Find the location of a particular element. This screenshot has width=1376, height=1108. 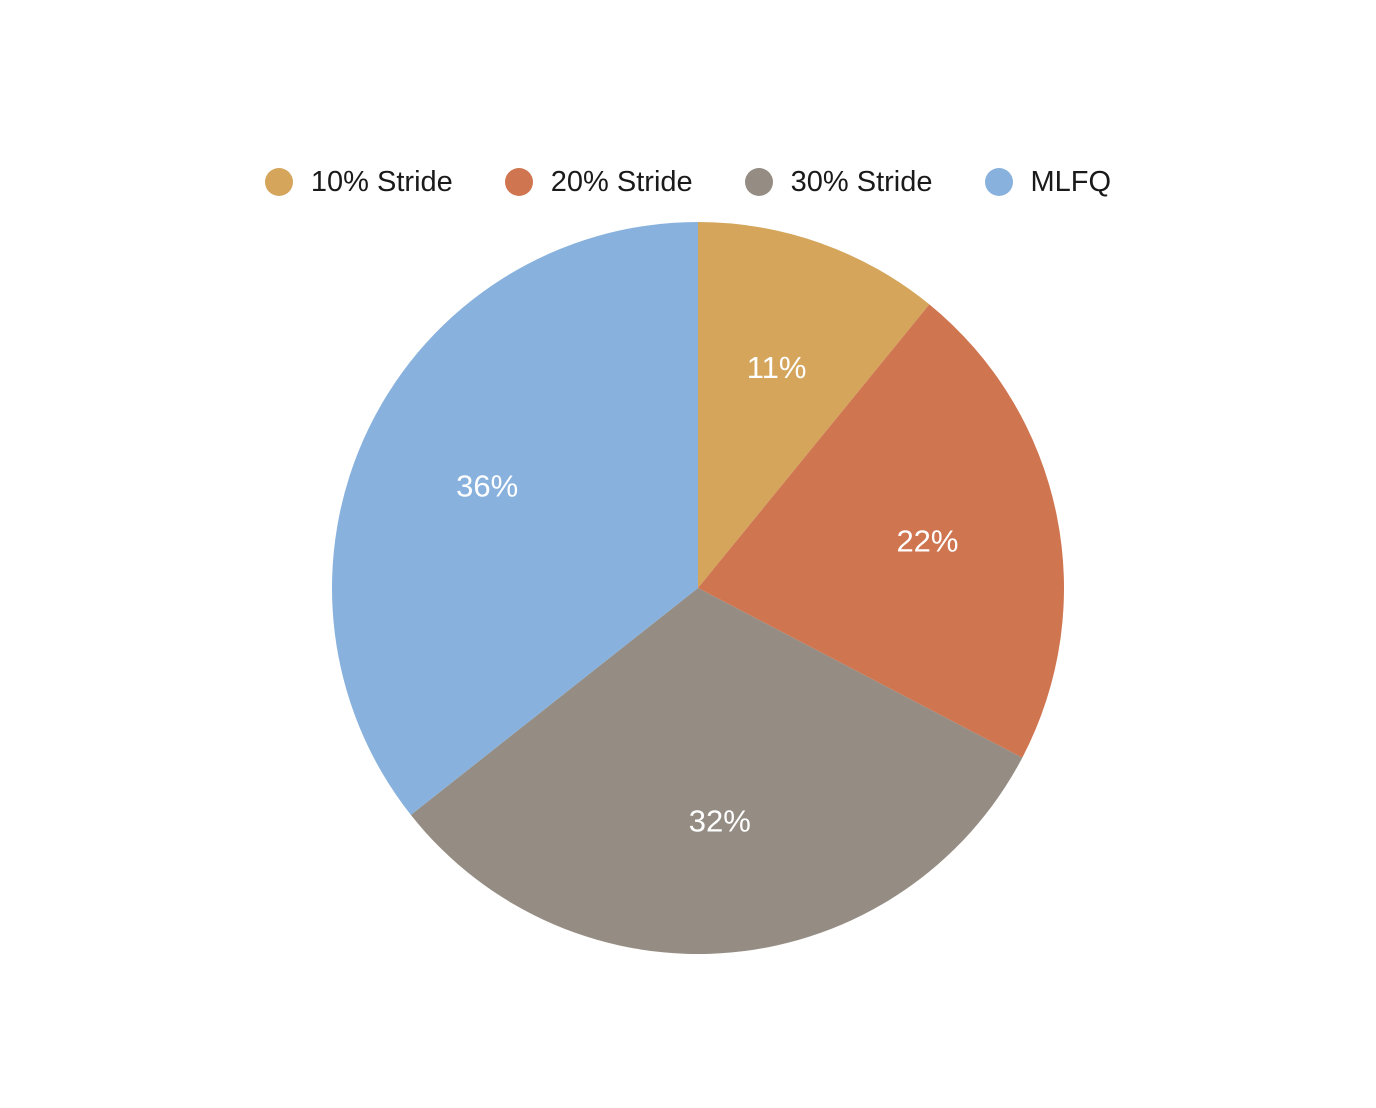

legend-item-mlfq: MLFQ is located at coordinates (1048, 182).